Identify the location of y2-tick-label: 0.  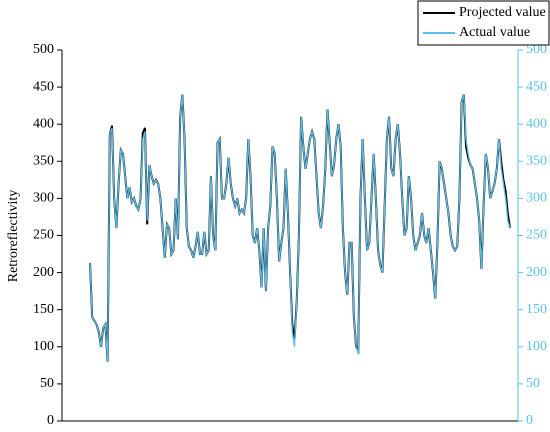
(529, 420).